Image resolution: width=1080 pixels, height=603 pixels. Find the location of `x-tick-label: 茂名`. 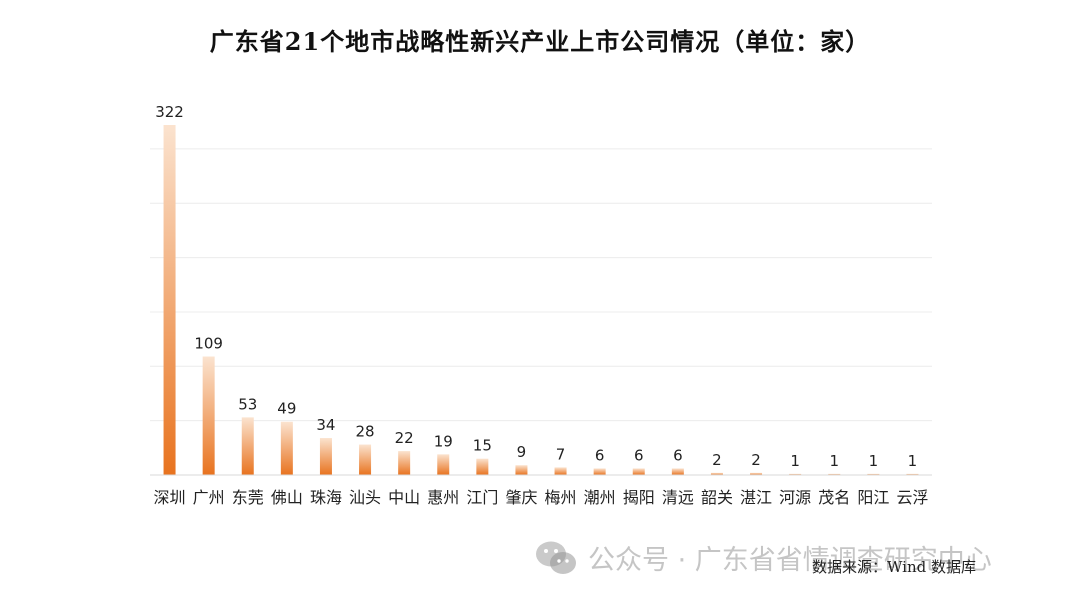

x-tick-label: 茂名 is located at coordinates (834, 497).